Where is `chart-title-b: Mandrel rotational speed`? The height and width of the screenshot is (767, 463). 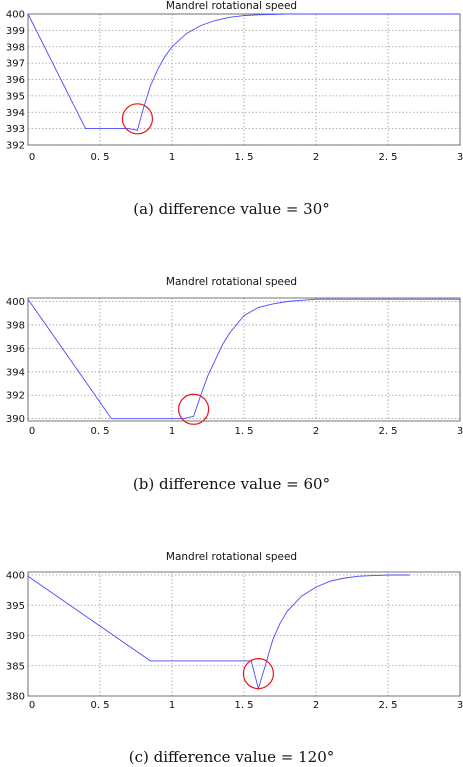
chart-title-b: Mandrel rotational speed is located at coordinates (231, 282).